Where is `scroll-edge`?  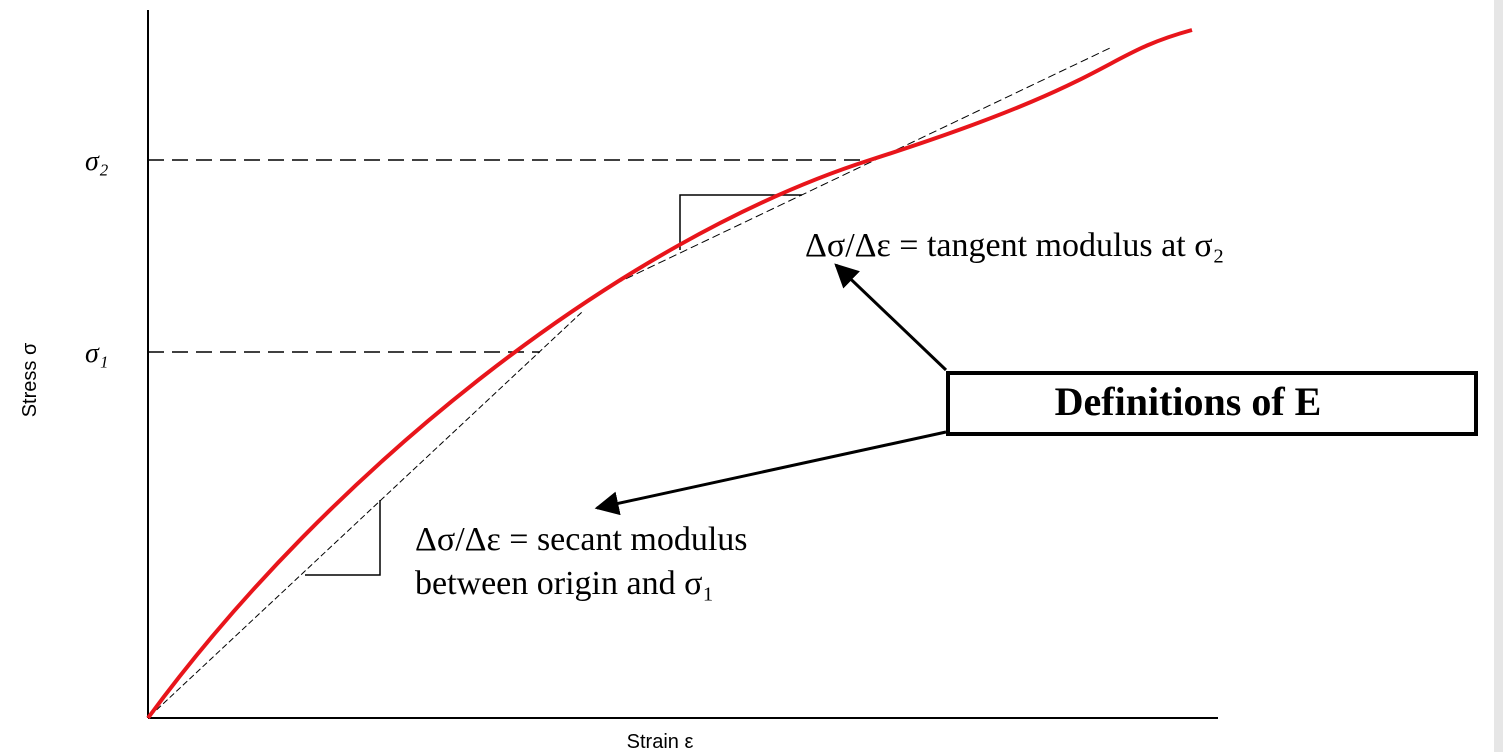
scroll-edge is located at coordinates (1498, 376).